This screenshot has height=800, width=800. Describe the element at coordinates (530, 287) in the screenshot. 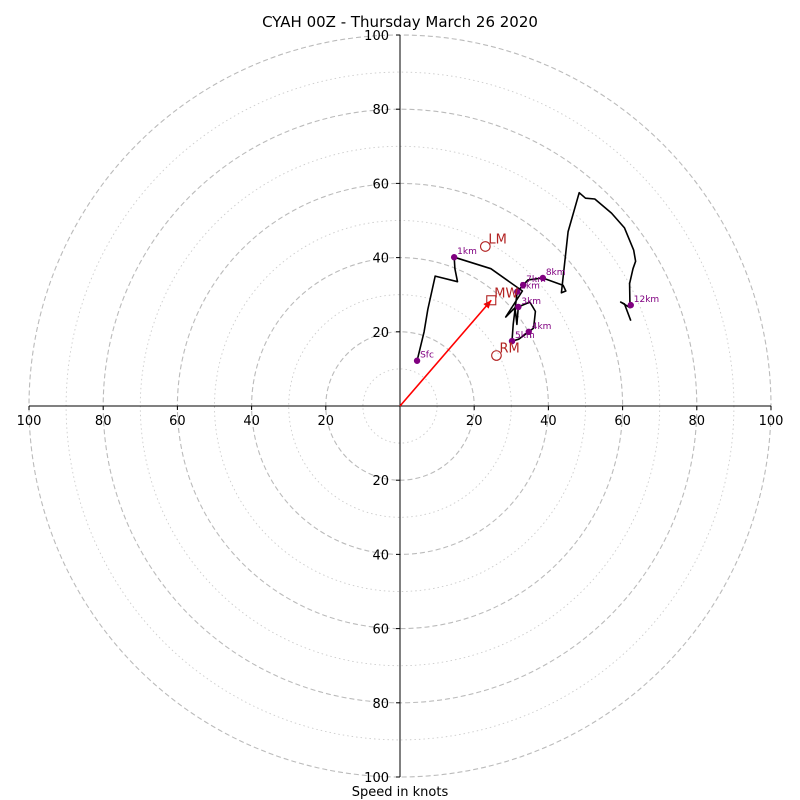

I see `height-point-label: 2km` at that location.